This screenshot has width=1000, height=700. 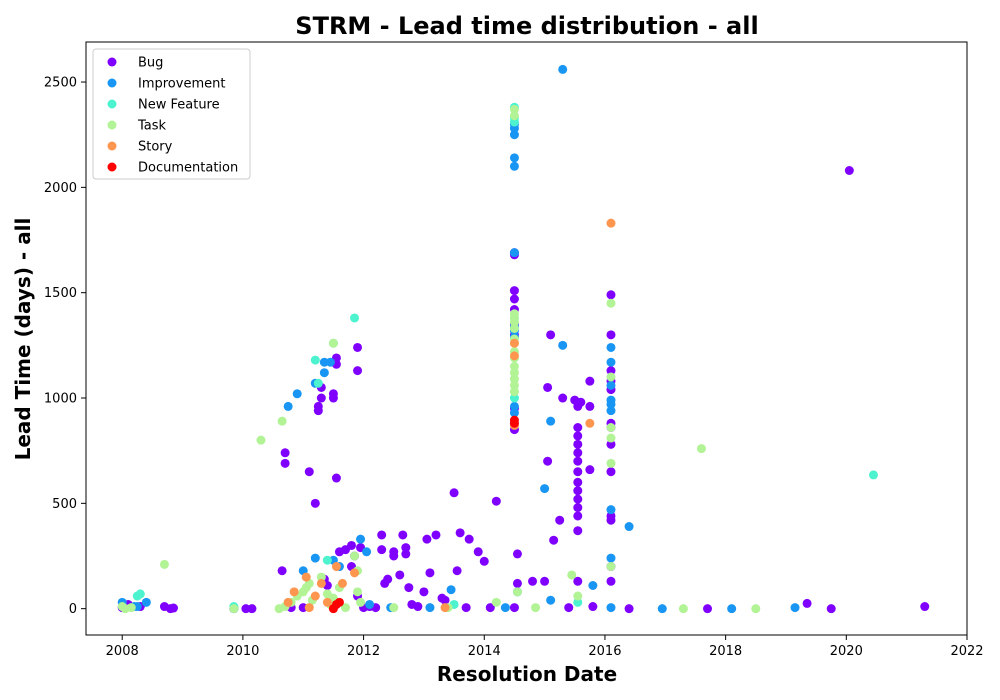 I want to click on y-tick-label: 1000, so click(x=60, y=399).